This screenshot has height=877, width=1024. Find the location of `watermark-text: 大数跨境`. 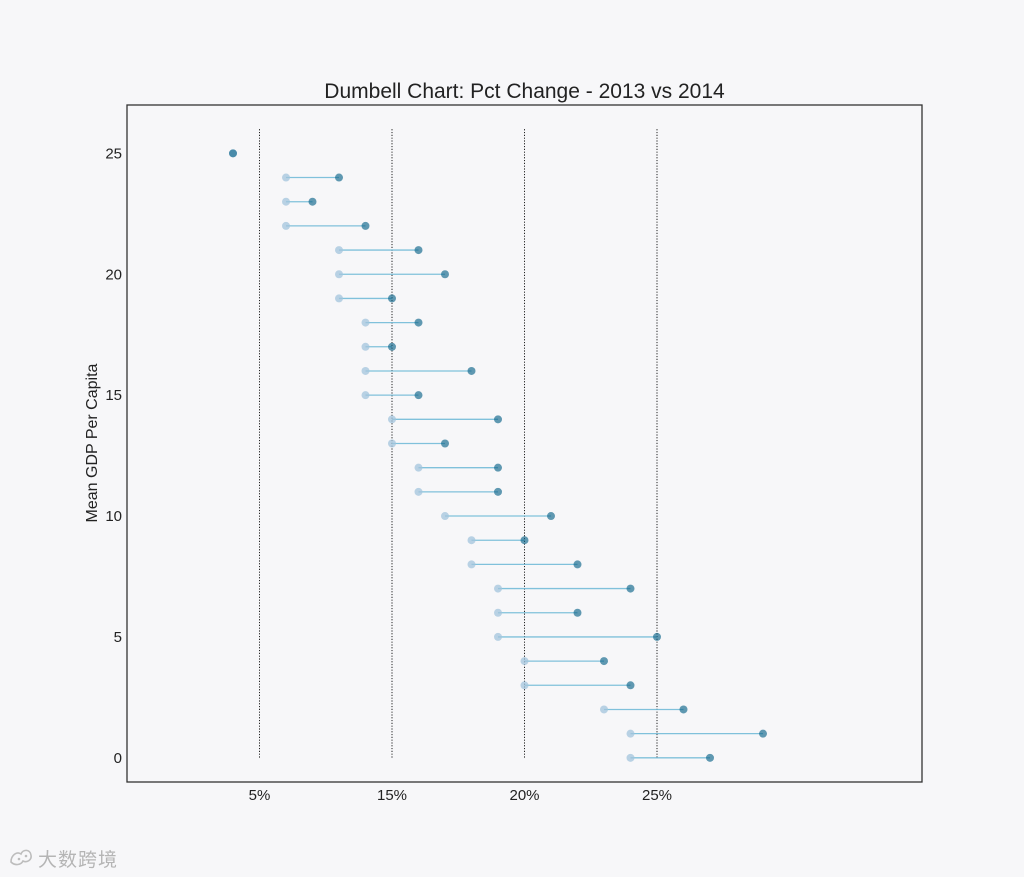

watermark-text: 大数跨境 is located at coordinates (78, 859).